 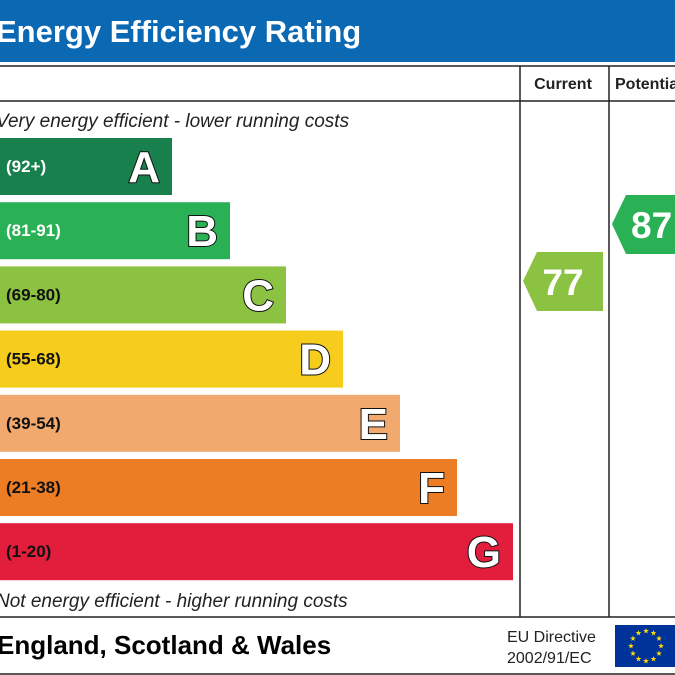 I want to click on band-range: (55-68), so click(x=33, y=359).